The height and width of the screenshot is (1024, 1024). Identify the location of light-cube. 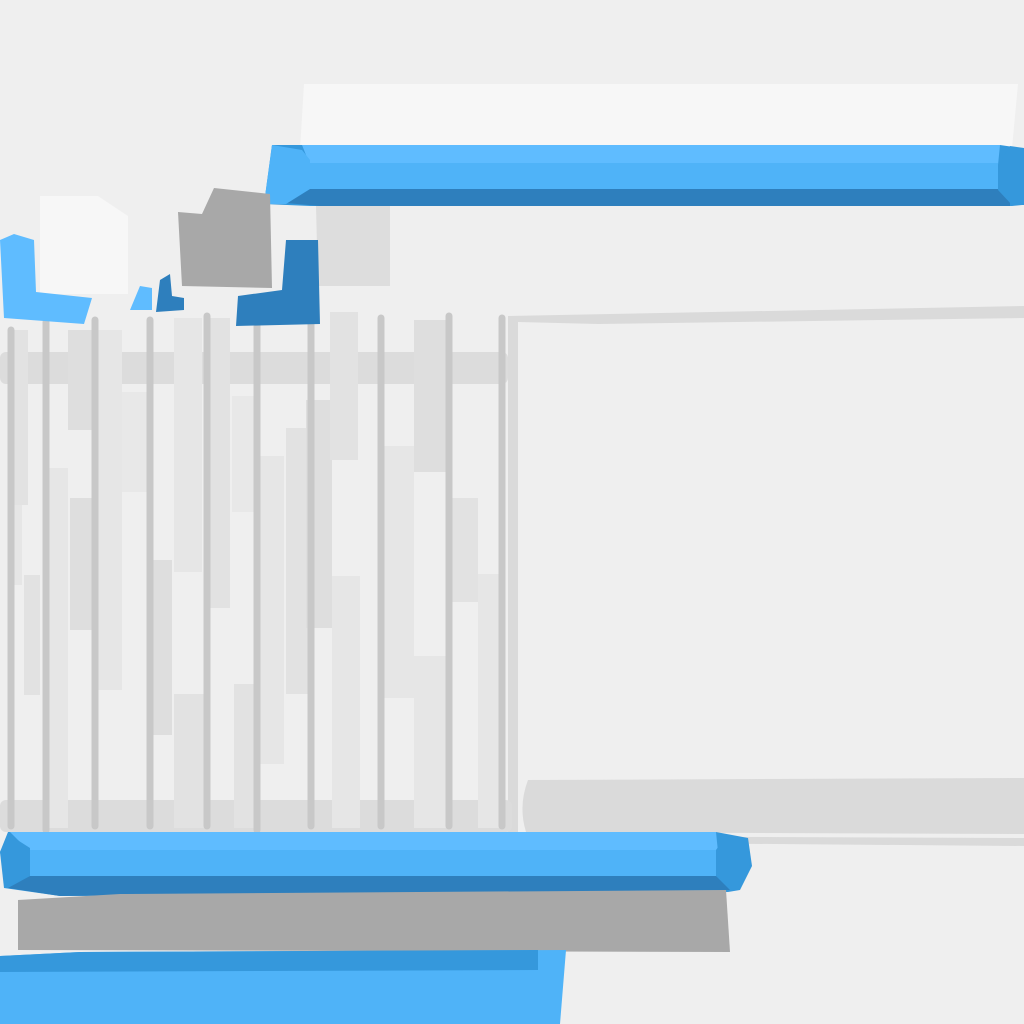
(84, 245).